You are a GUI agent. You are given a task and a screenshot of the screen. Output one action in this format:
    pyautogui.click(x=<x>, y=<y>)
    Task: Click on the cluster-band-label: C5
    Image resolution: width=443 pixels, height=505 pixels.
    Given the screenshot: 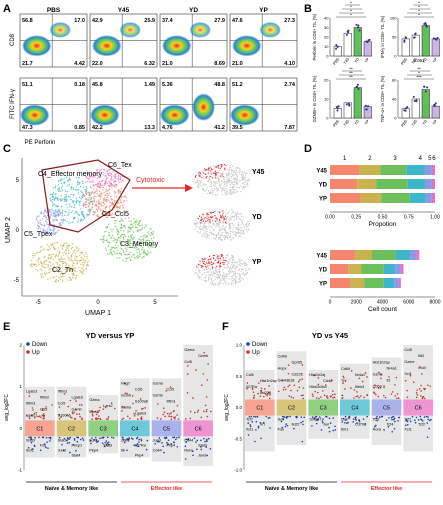 What is the action you would take?
    pyautogui.click(x=386, y=409)
    